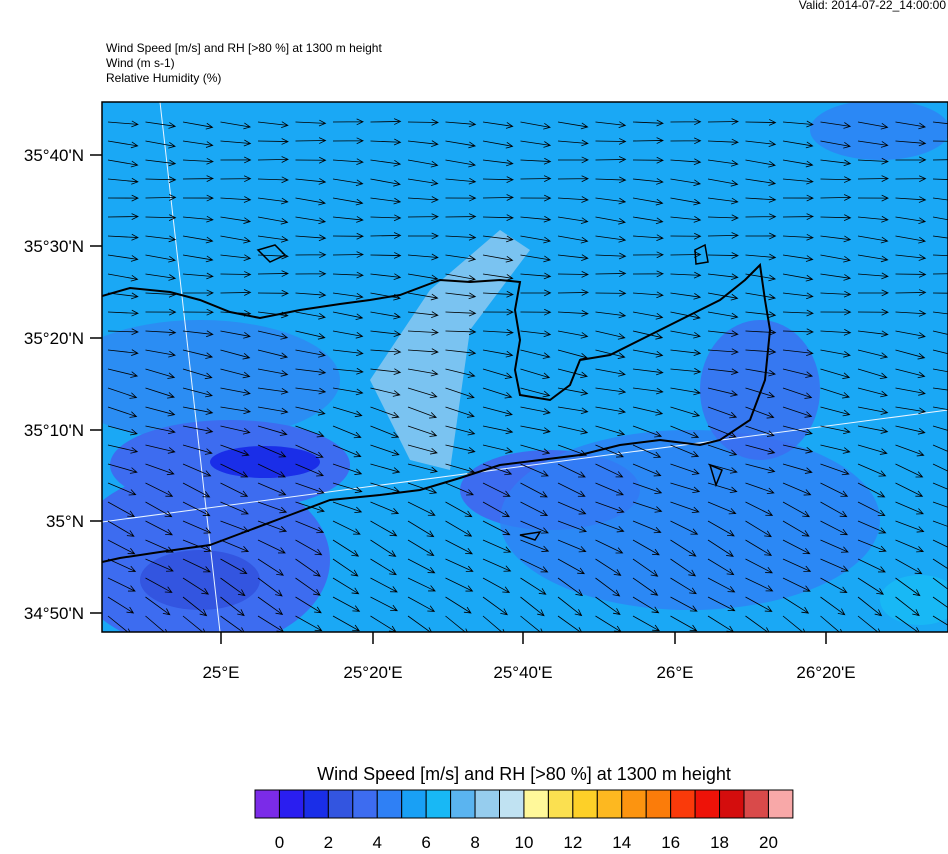 This screenshot has height=854, width=948. I want to click on lat-tick-label: 35°N, so click(65, 521).